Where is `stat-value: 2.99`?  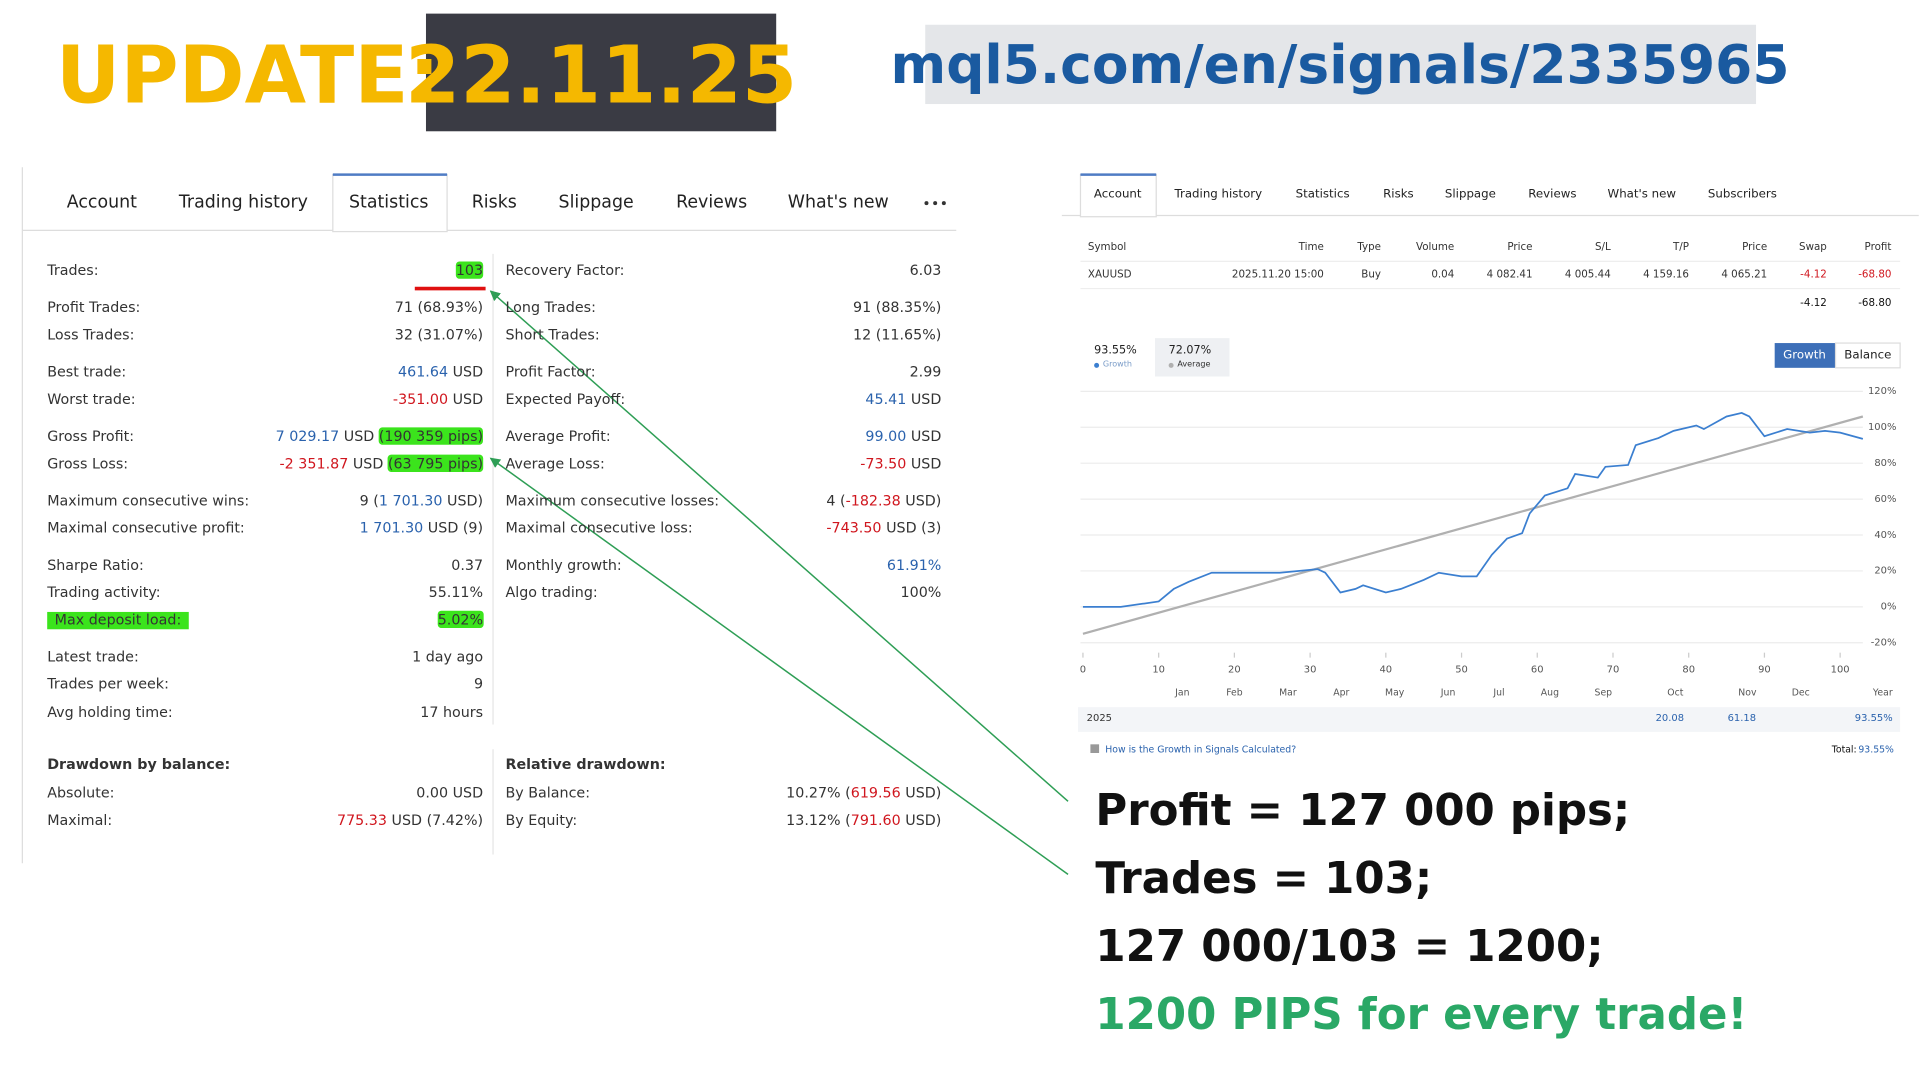 stat-value: 2.99 is located at coordinates (926, 372).